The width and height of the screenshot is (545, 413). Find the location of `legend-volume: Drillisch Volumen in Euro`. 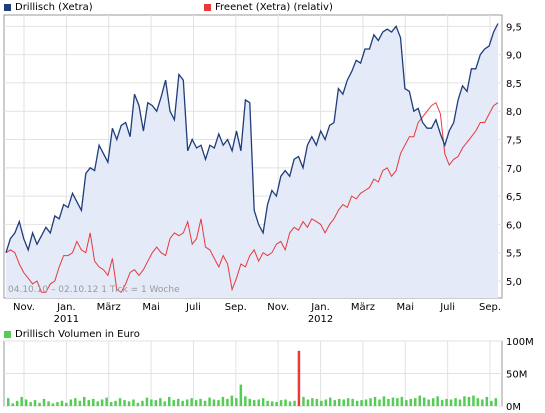

legend-volume: Drillisch Volumen in Euro is located at coordinates (72, 334).